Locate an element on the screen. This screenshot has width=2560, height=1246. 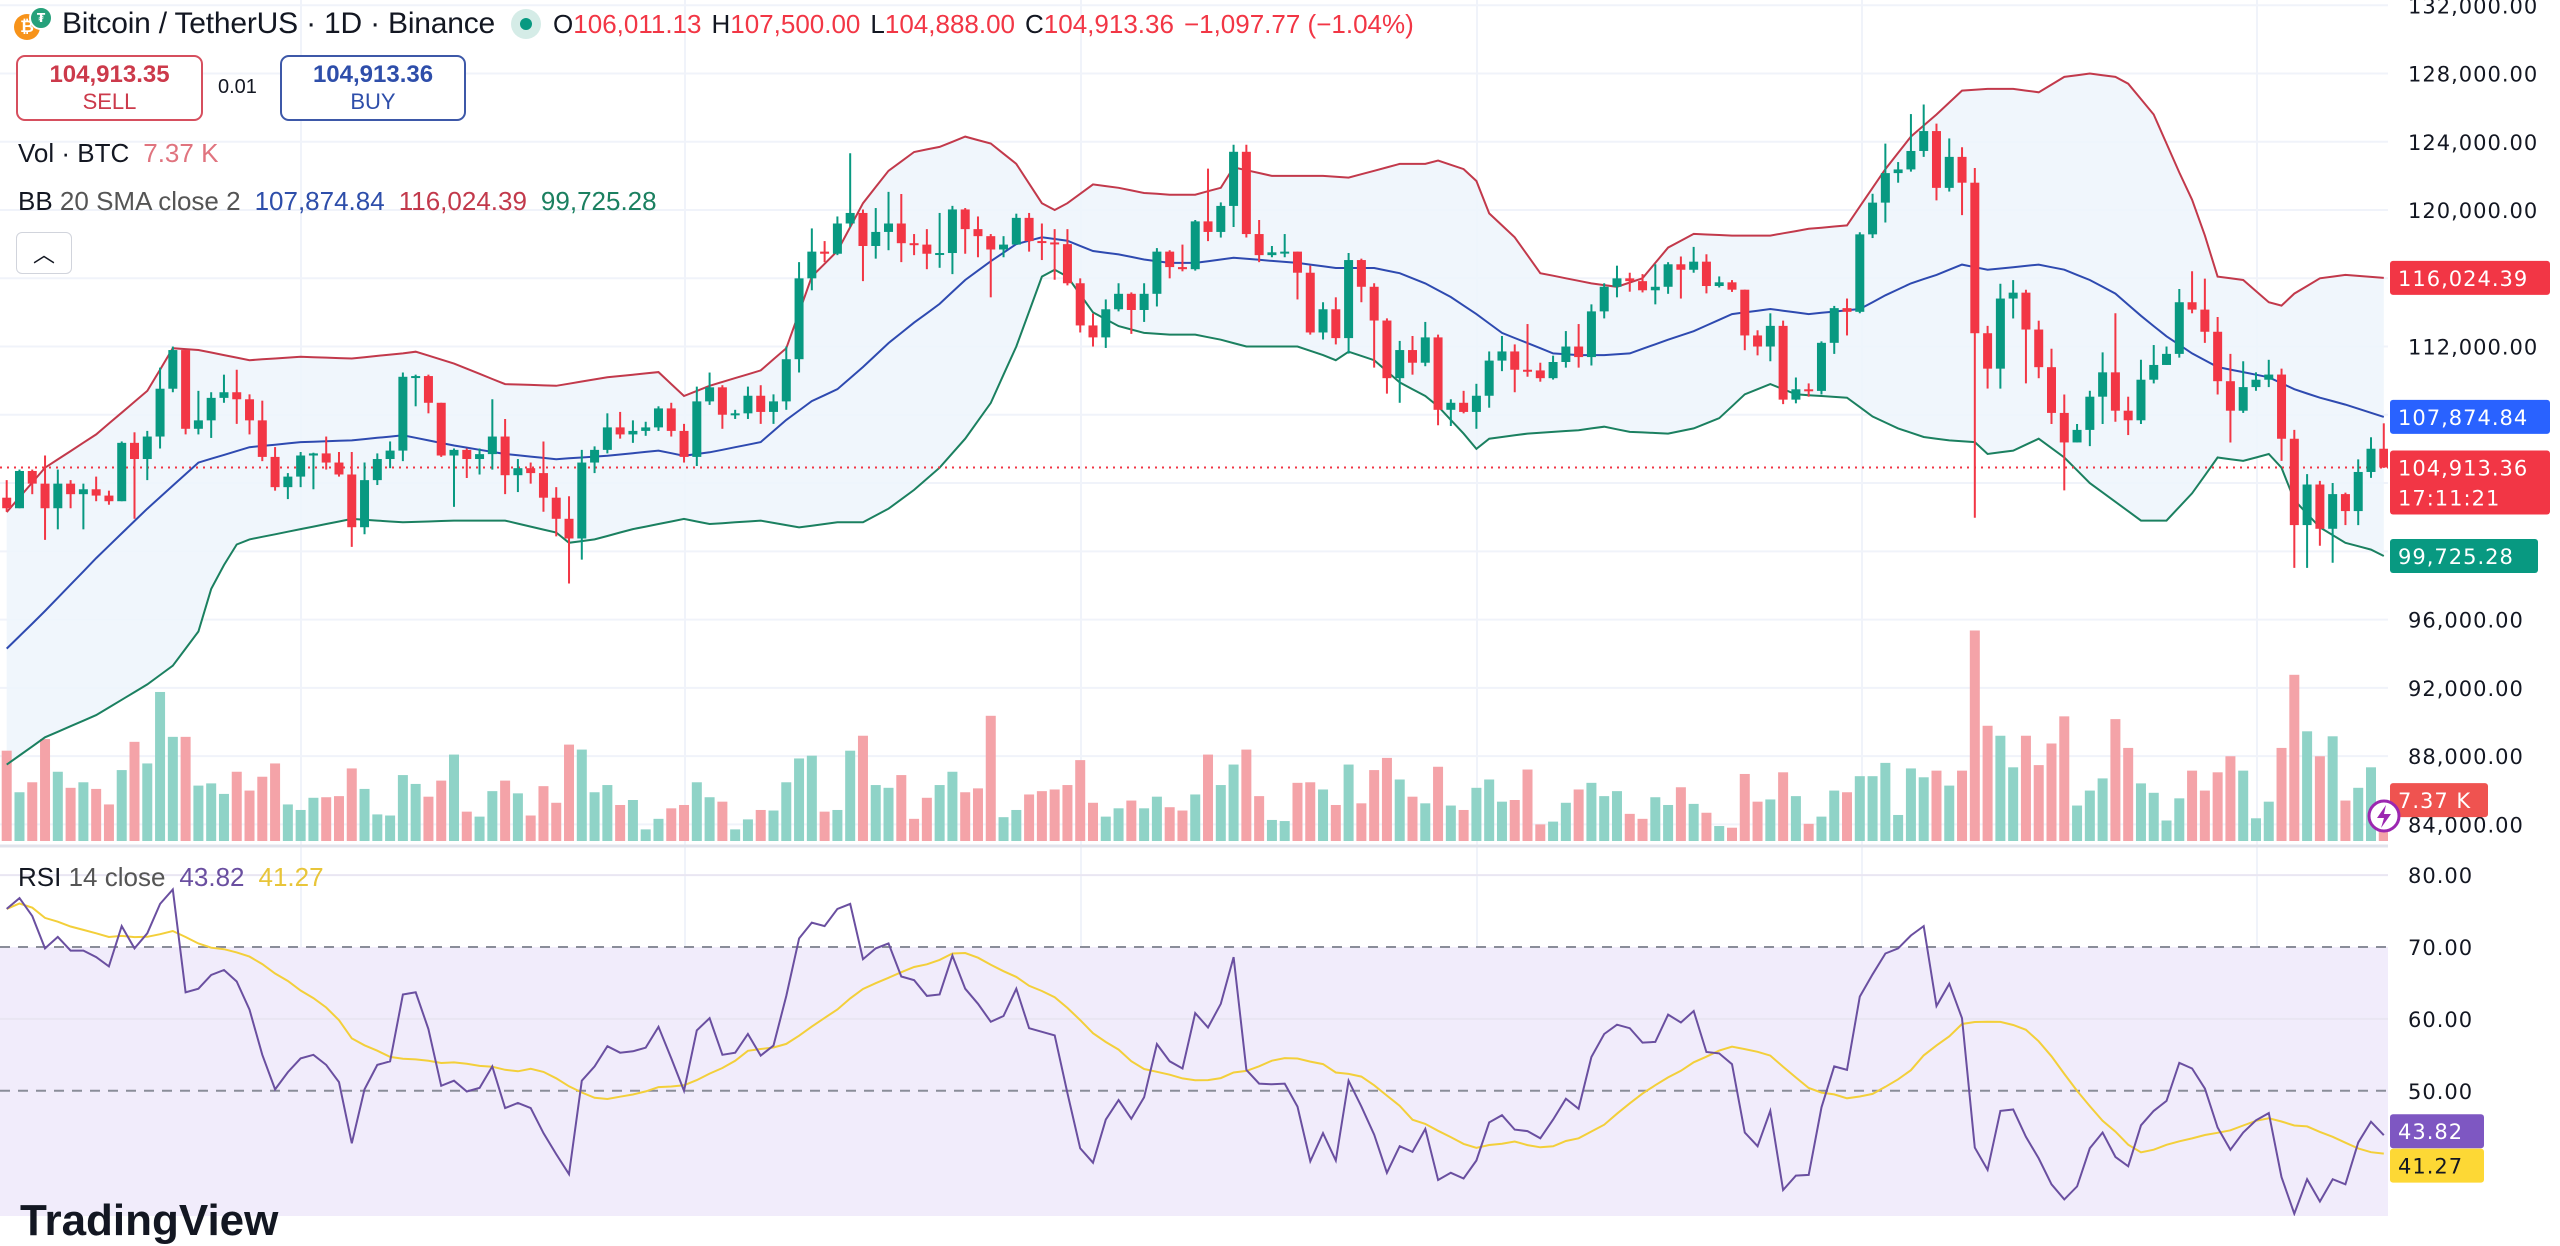
sell-price: 104,913.35 is located at coordinates (109, 74).